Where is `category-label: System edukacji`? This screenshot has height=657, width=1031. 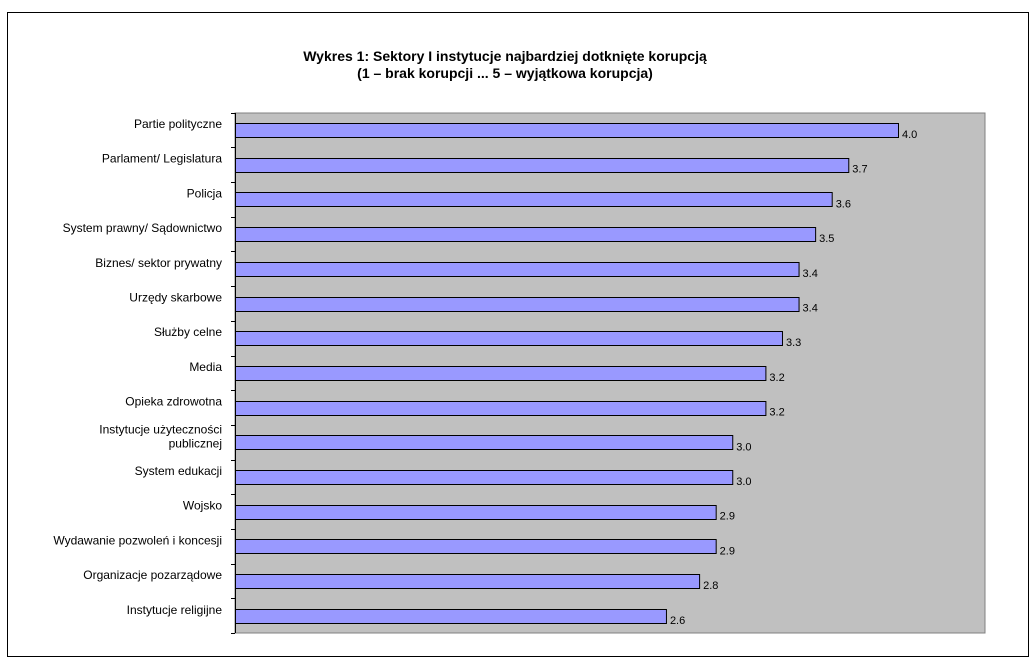
category-label: System edukacji is located at coordinates (178, 471).